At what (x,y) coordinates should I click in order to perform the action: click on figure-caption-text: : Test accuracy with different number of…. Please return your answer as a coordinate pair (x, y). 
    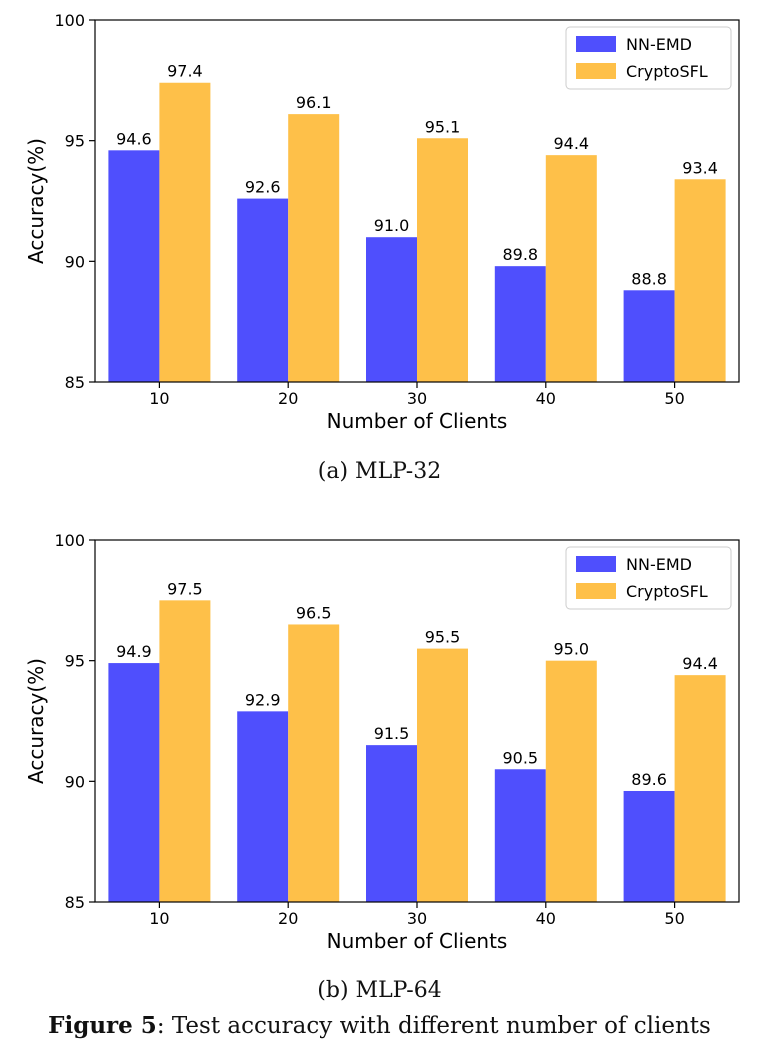
    Looking at the image, I should click on (433, 1026).